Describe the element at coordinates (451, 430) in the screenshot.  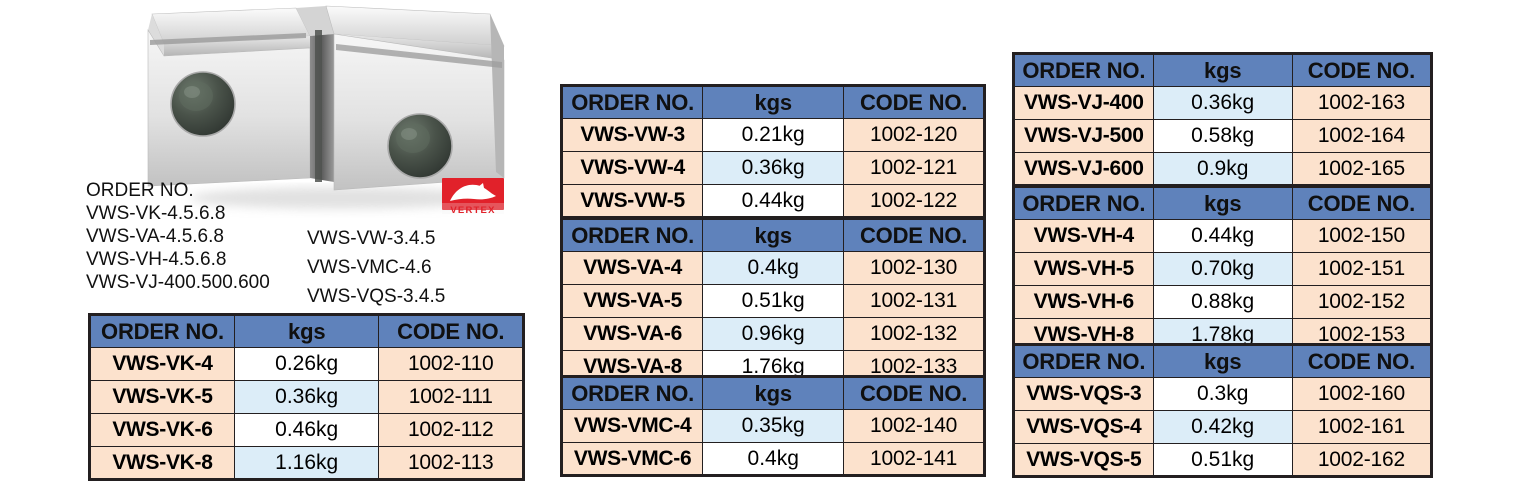
I see `cell-code-no: 1002-112` at that location.